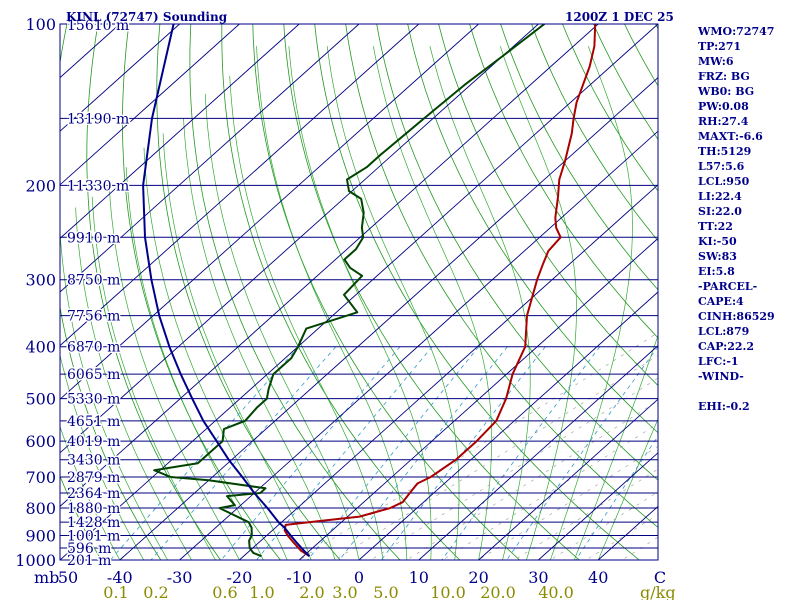 This screenshot has width=800, height=600. I want to click on pressure-tick-label: 1000, so click(35, 560).